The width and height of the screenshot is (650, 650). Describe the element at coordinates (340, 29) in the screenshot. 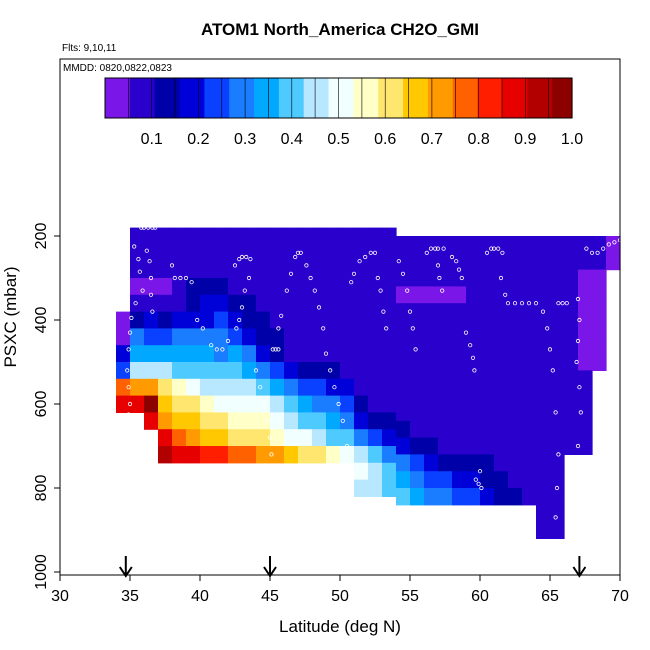

I see `chart-title: ATOM1 North_America CH2O_GMI` at that location.